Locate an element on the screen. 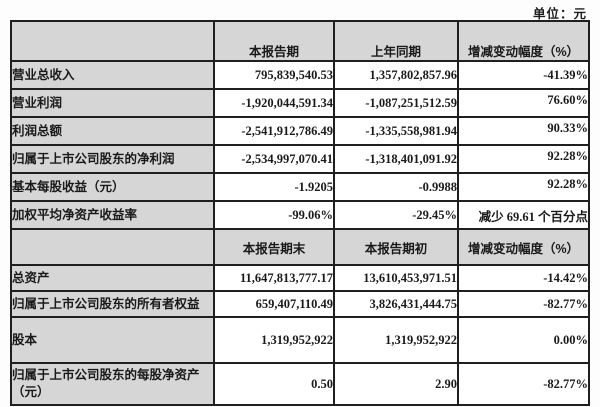  value-prior: -1,087,251,512.59 is located at coordinates (396, 103).